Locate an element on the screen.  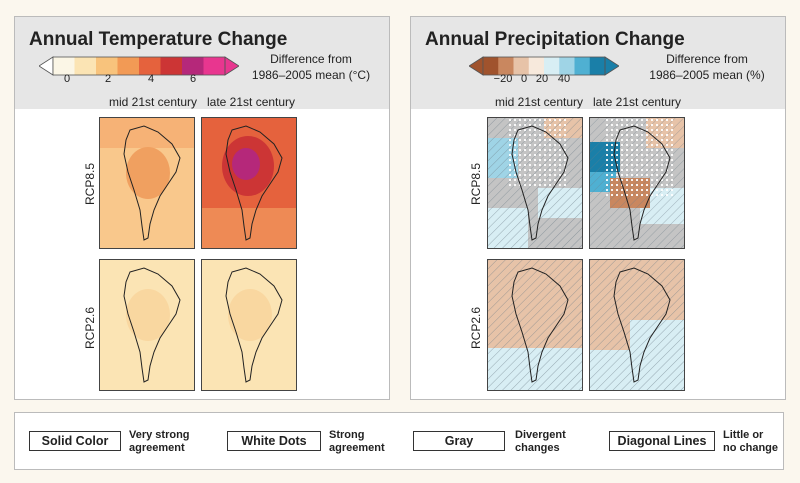
key-gray-desc-2: changes is located at coordinates (537, 448).